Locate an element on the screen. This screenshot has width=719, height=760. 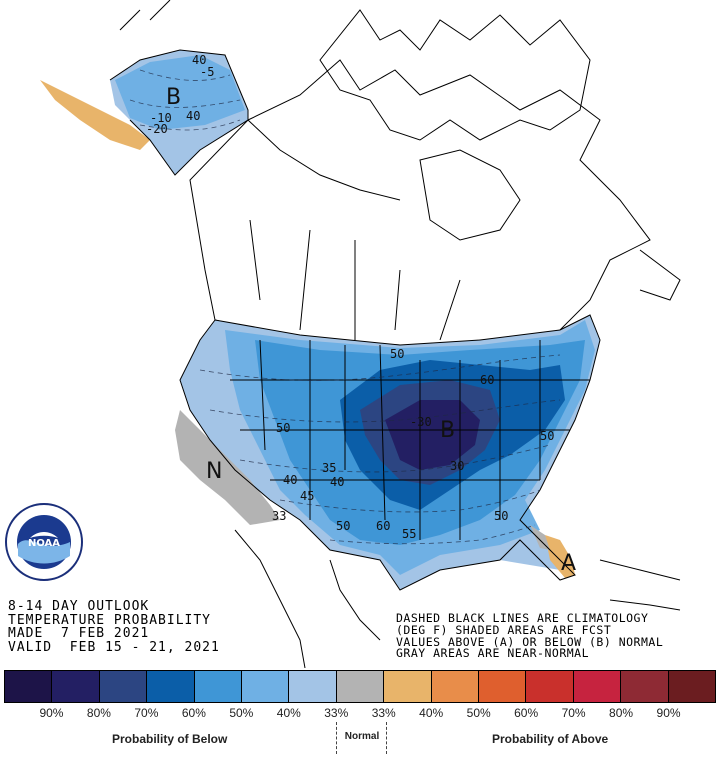
caption-line-type: TEMPERATURE PROBABILITY is located at coordinates (110, 620).